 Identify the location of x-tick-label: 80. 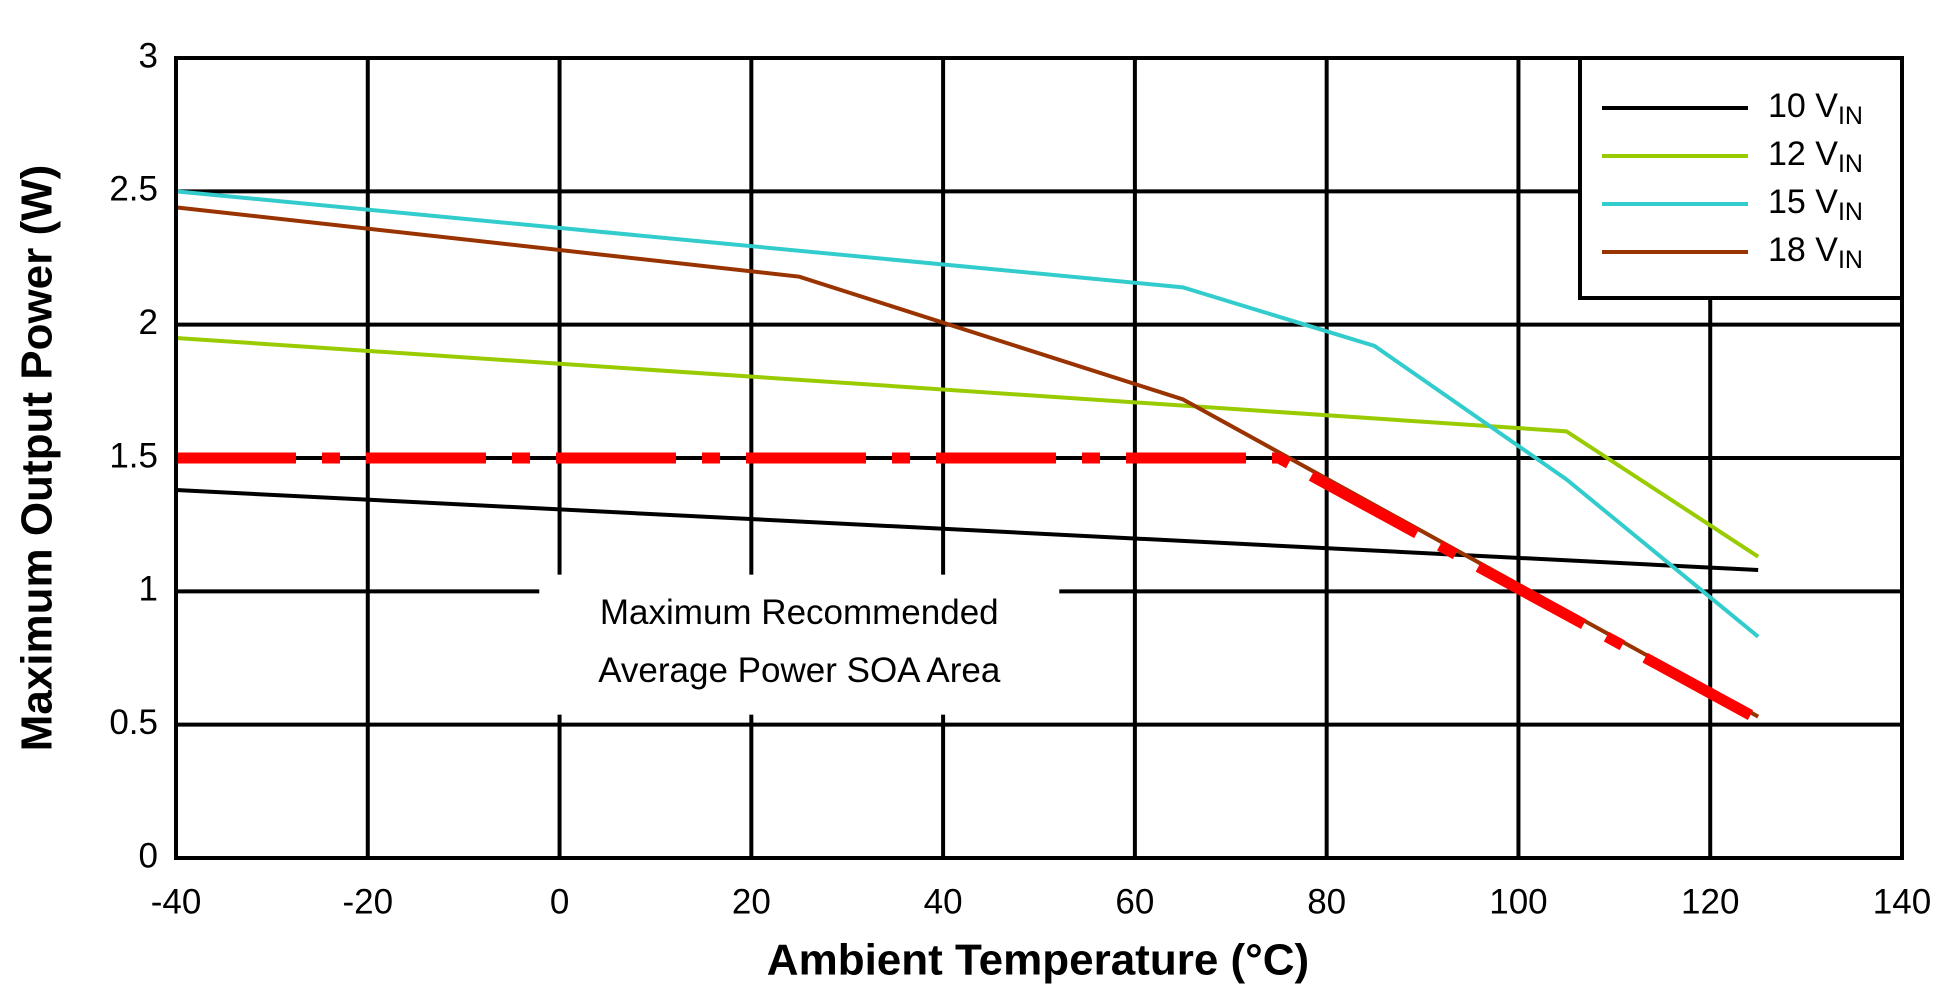
(1326, 901).